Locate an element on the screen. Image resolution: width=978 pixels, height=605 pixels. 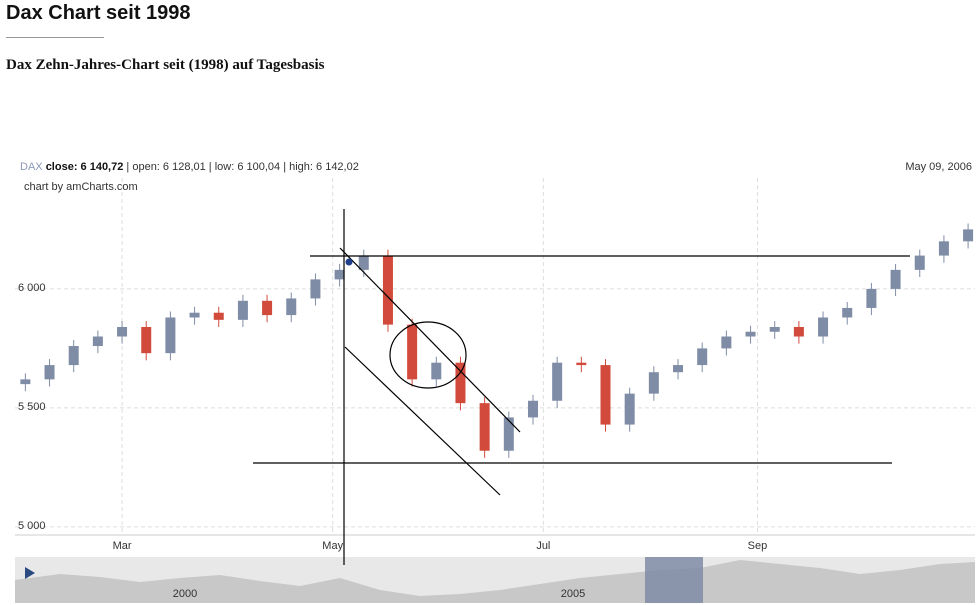
y-tick-label: 6 000 is located at coordinates (32, 288).